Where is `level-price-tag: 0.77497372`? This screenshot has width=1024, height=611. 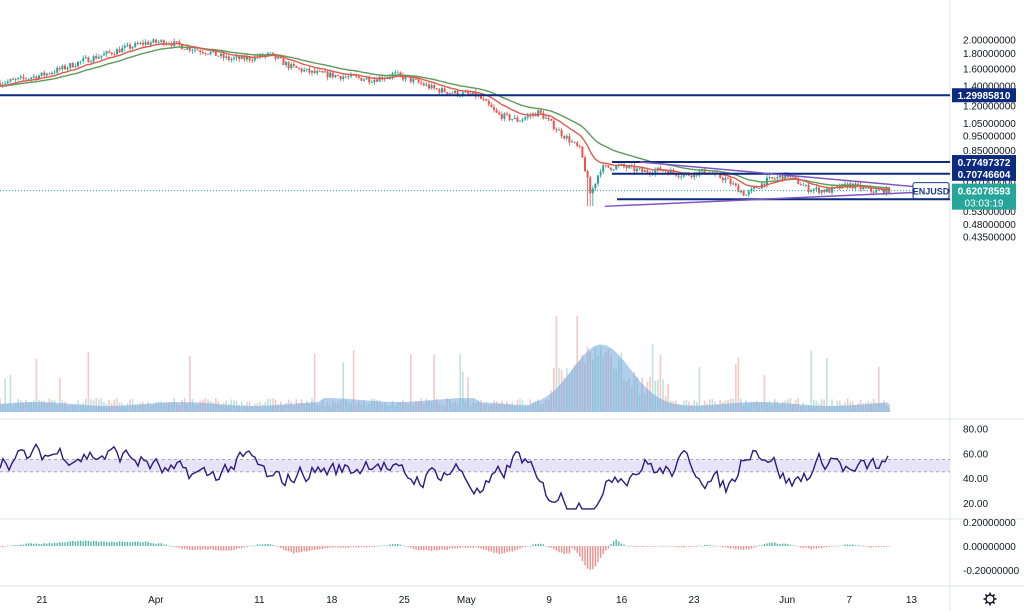 level-price-tag: 0.77497372 is located at coordinates (984, 162).